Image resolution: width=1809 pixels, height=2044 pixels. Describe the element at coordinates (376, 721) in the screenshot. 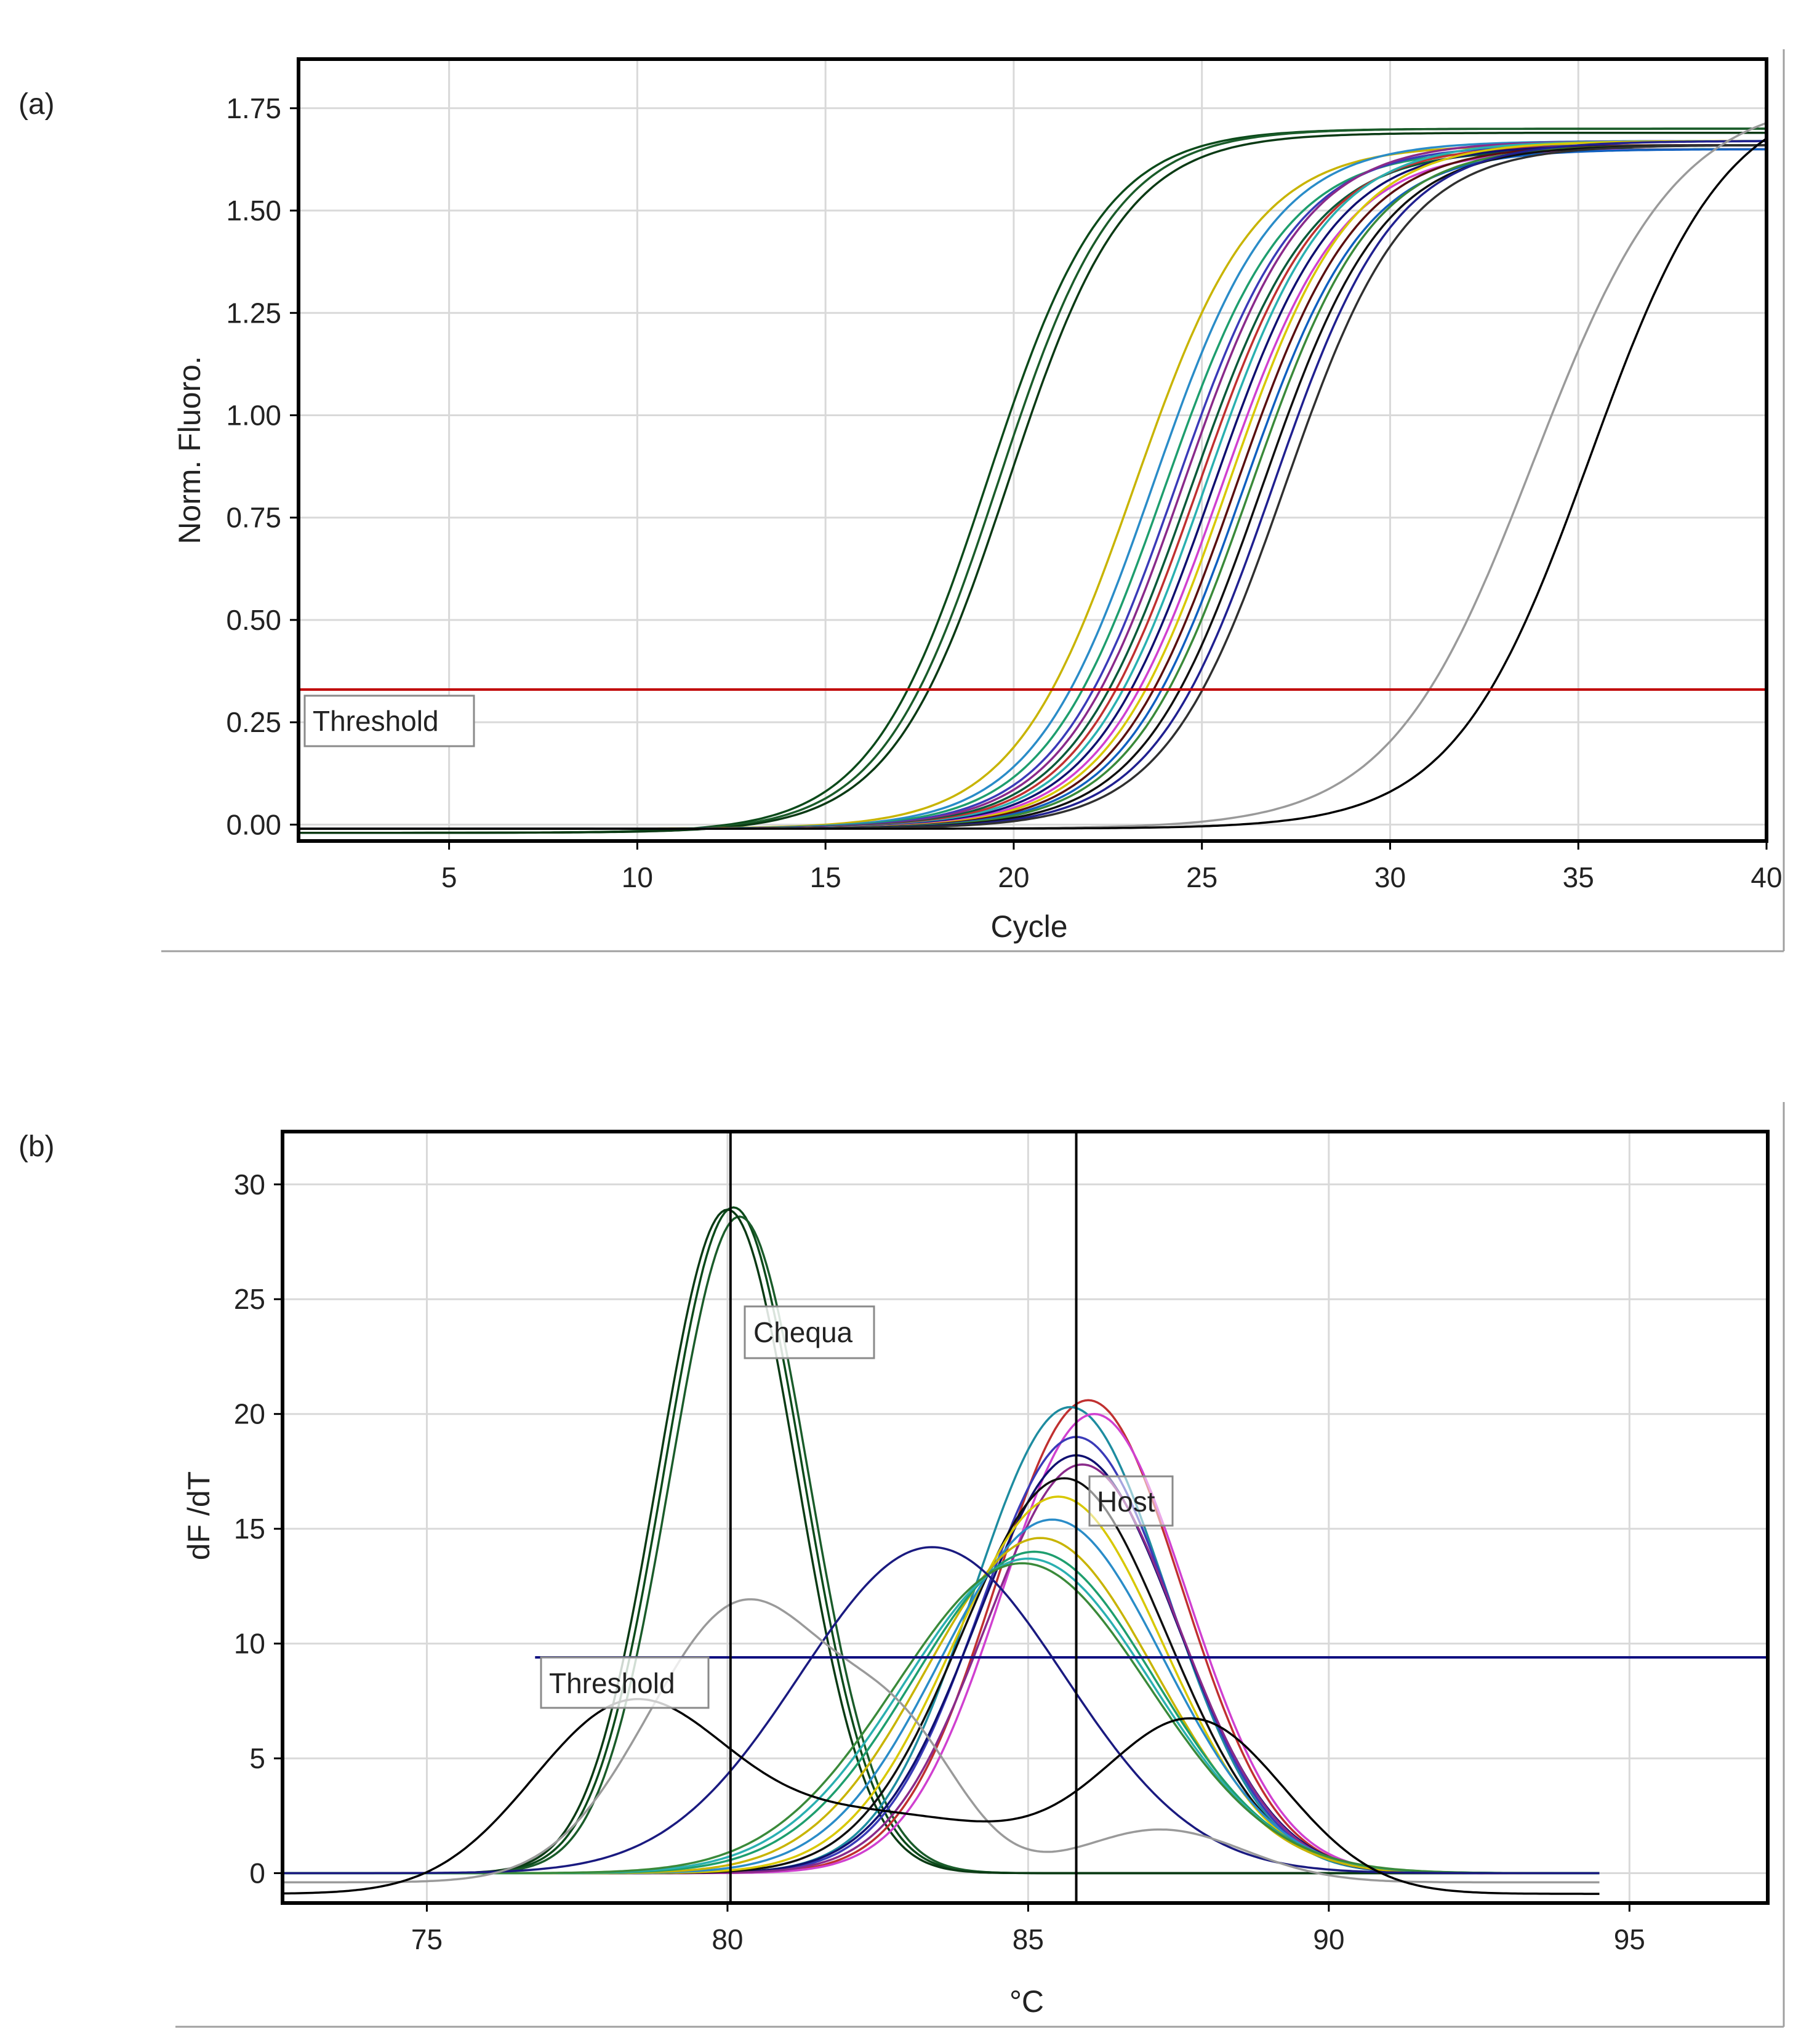

I see `threshold-label-a: Threshold` at that location.